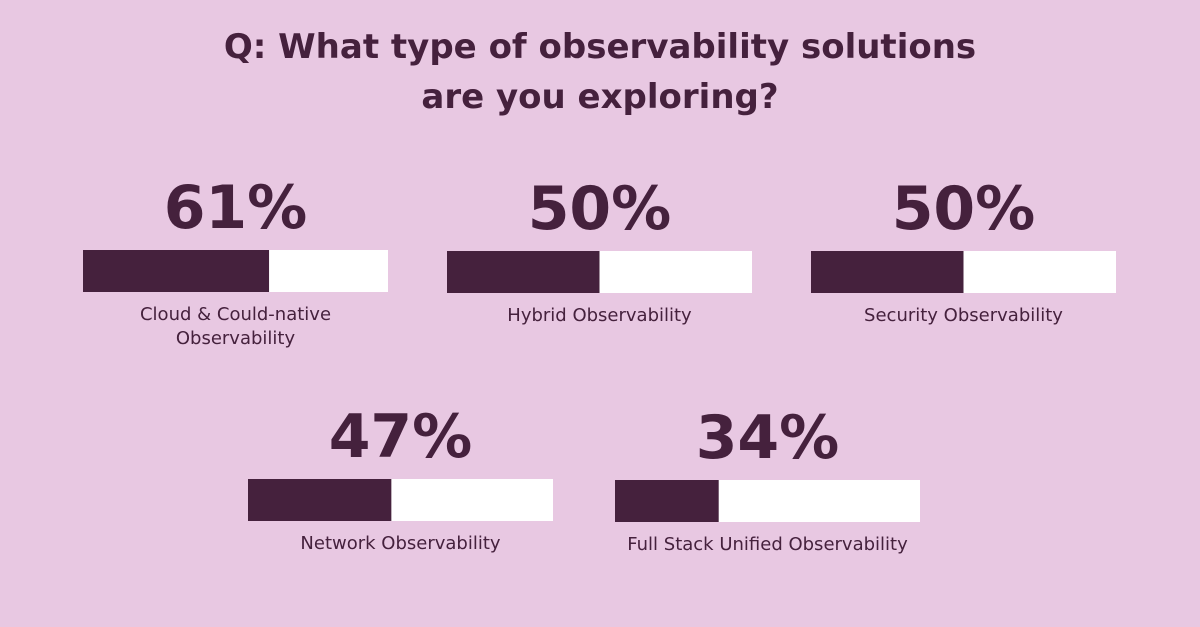 Image resolution: width=1200 pixels, height=627 pixels. Describe the element at coordinates (599, 315) in the screenshot. I see `category-label: Hybrid Observability` at that location.